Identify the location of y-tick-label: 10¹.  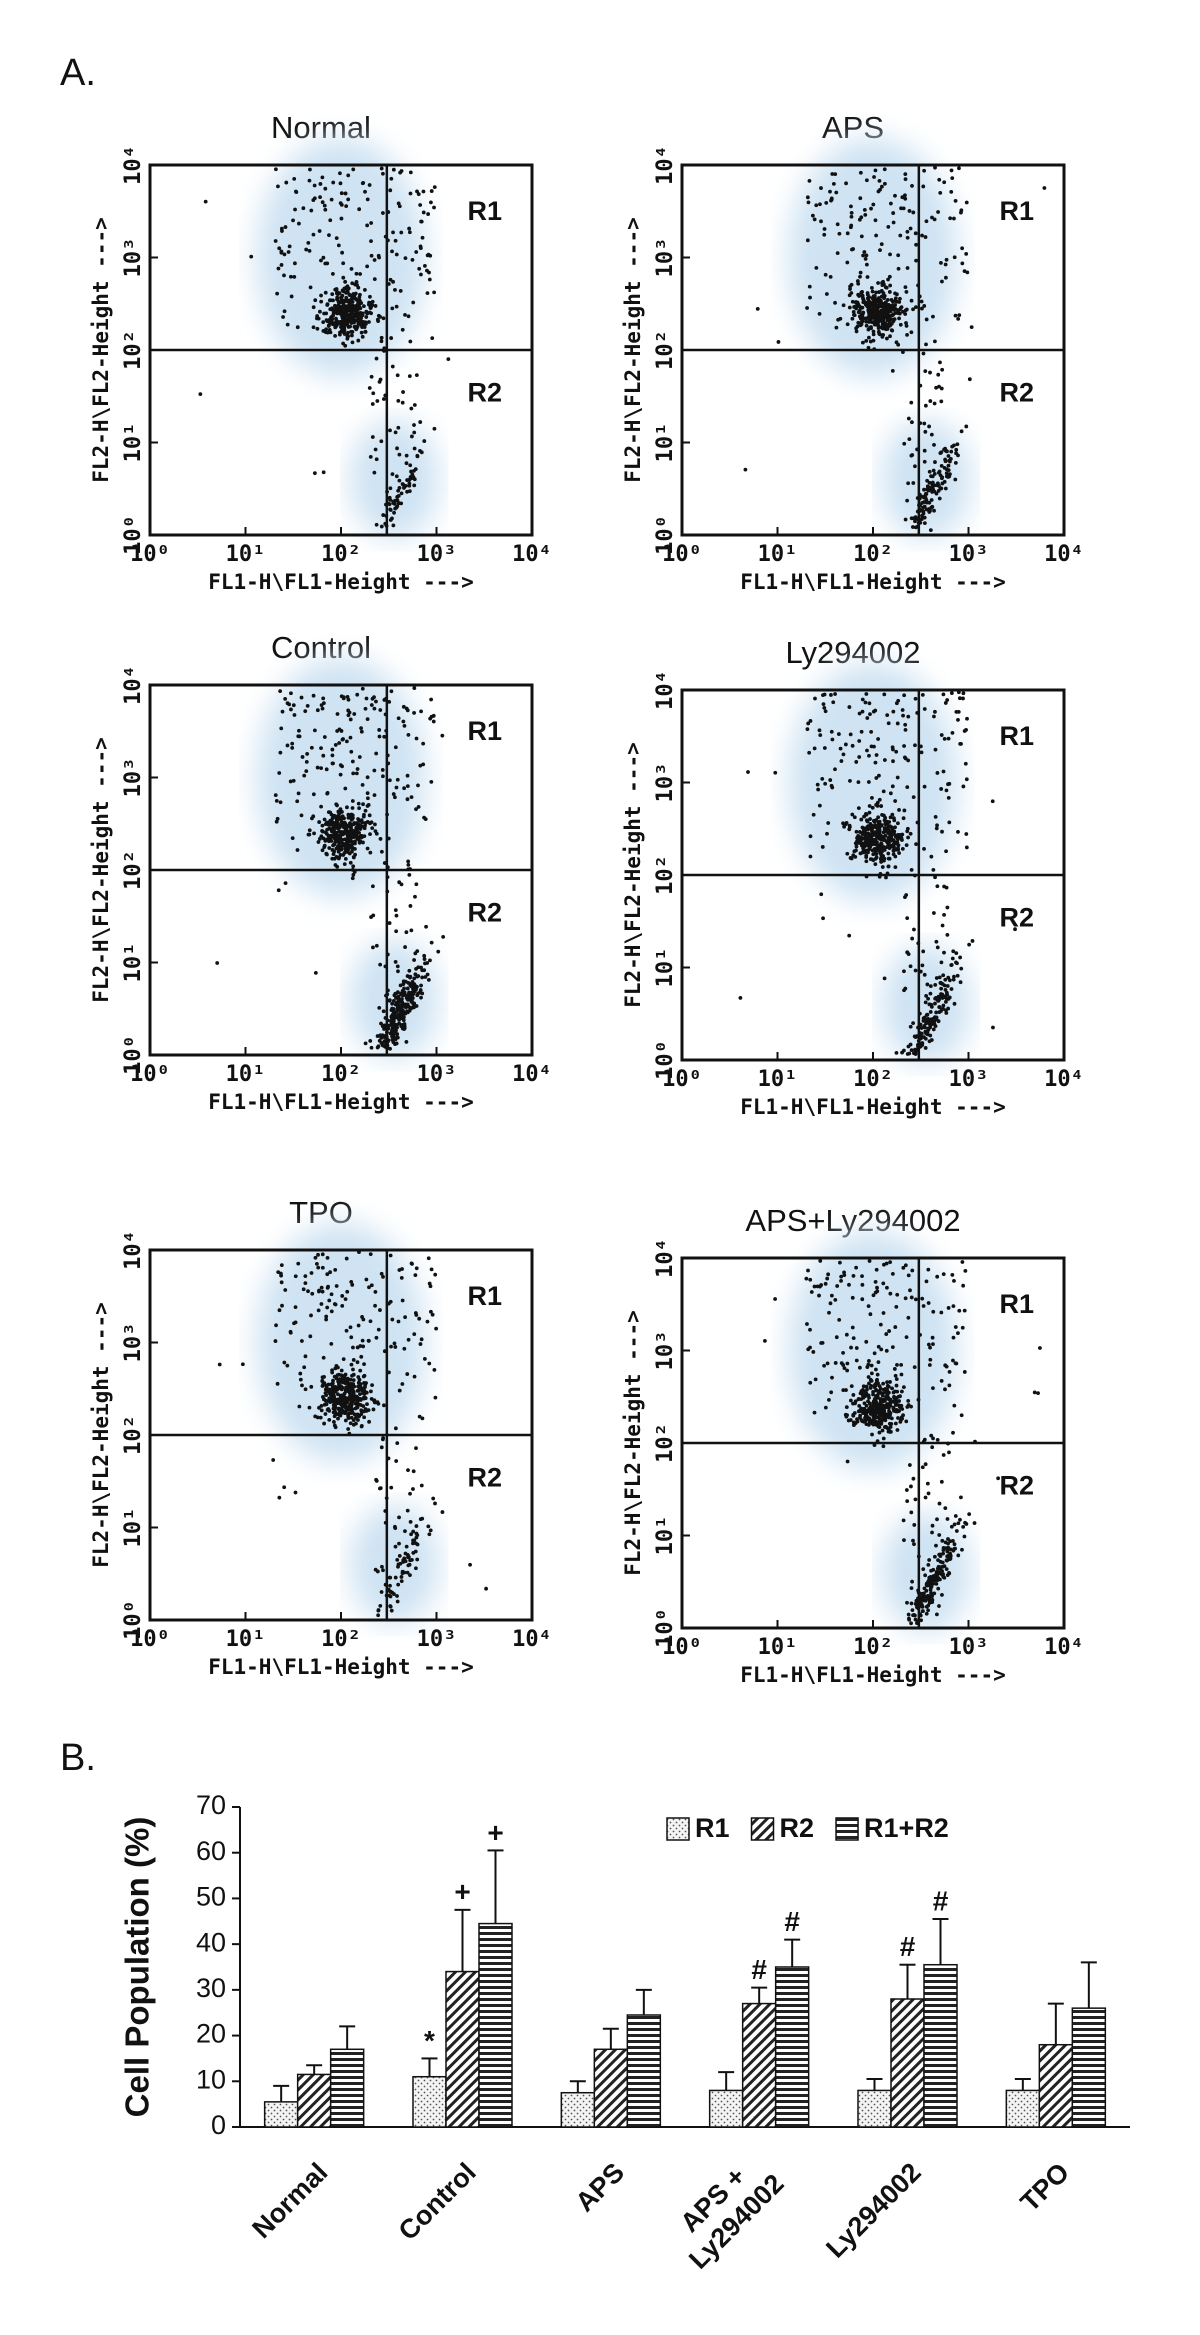
(133, 1528).